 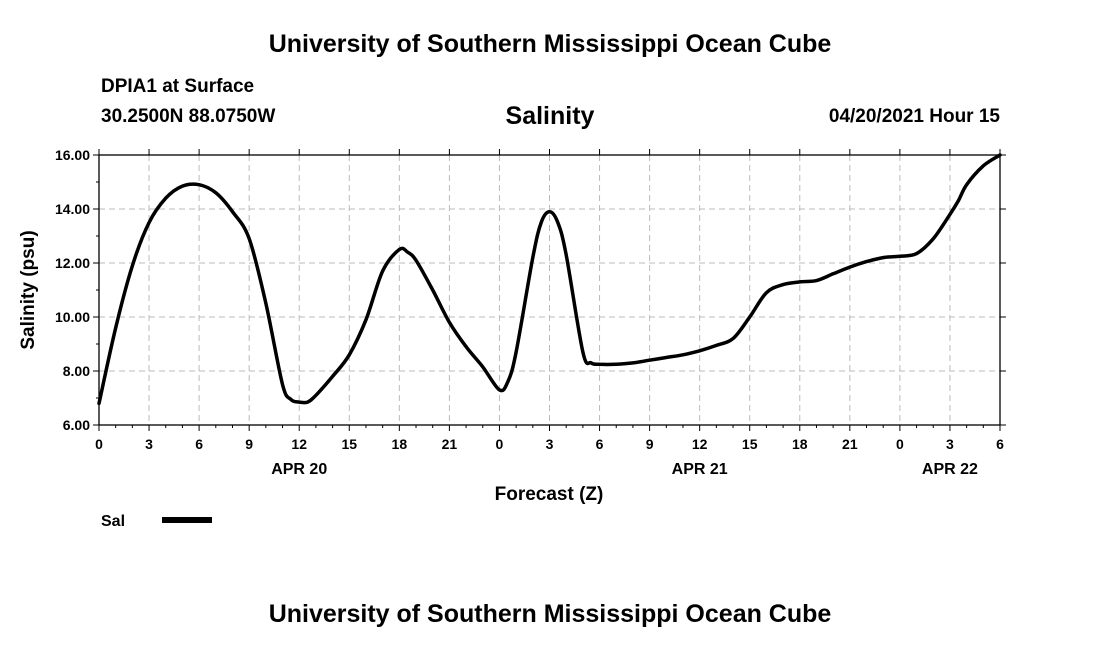 What do you see at coordinates (28, 289) in the screenshot?
I see `y-axis-label: Salinity (psu)` at bounding box center [28, 289].